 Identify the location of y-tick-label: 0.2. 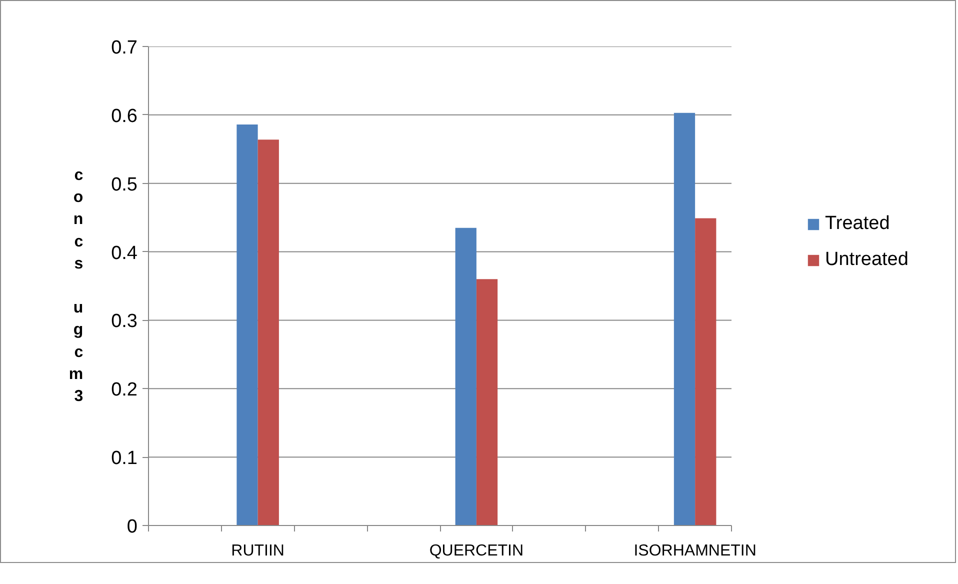
(124, 390).